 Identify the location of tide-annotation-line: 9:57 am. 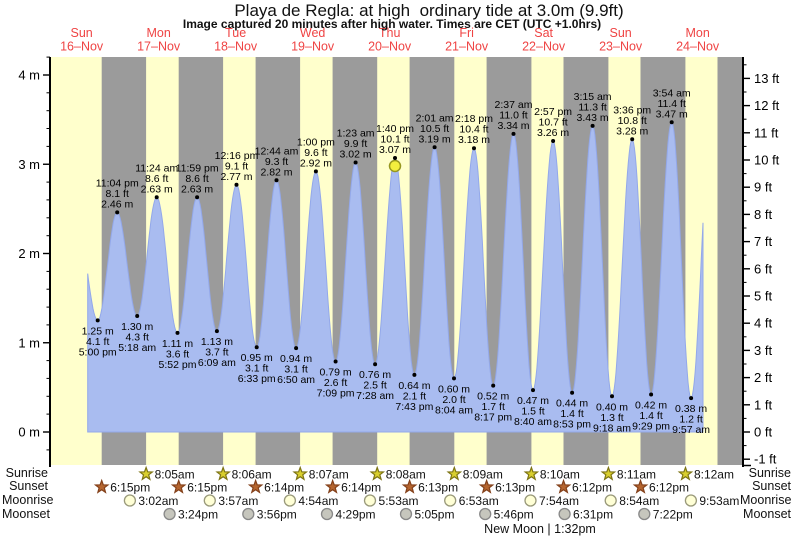
(691, 430).